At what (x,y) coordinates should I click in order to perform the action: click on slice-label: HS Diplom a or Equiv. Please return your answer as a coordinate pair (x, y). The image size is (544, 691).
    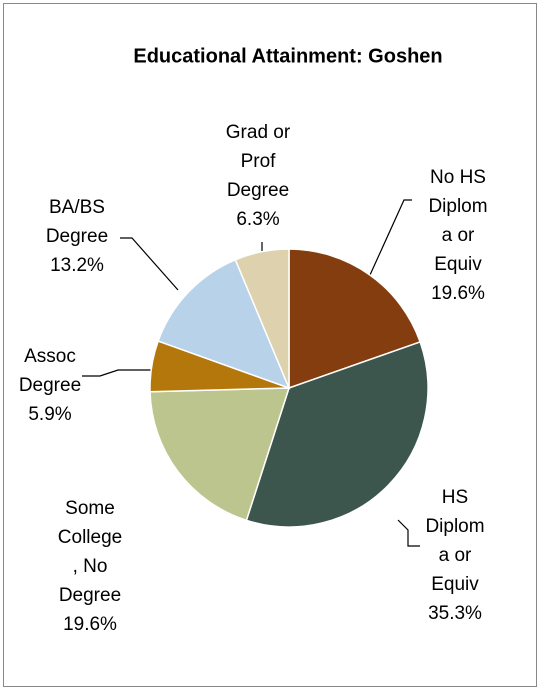
    Looking at the image, I should click on (454, 541).